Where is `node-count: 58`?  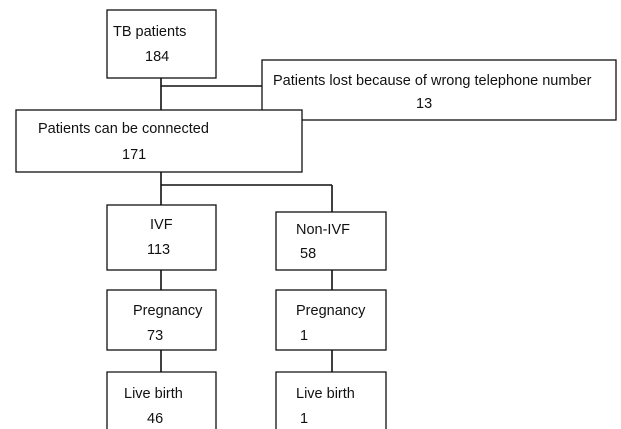
node-count: 58 is located at coordinates (308, 254).